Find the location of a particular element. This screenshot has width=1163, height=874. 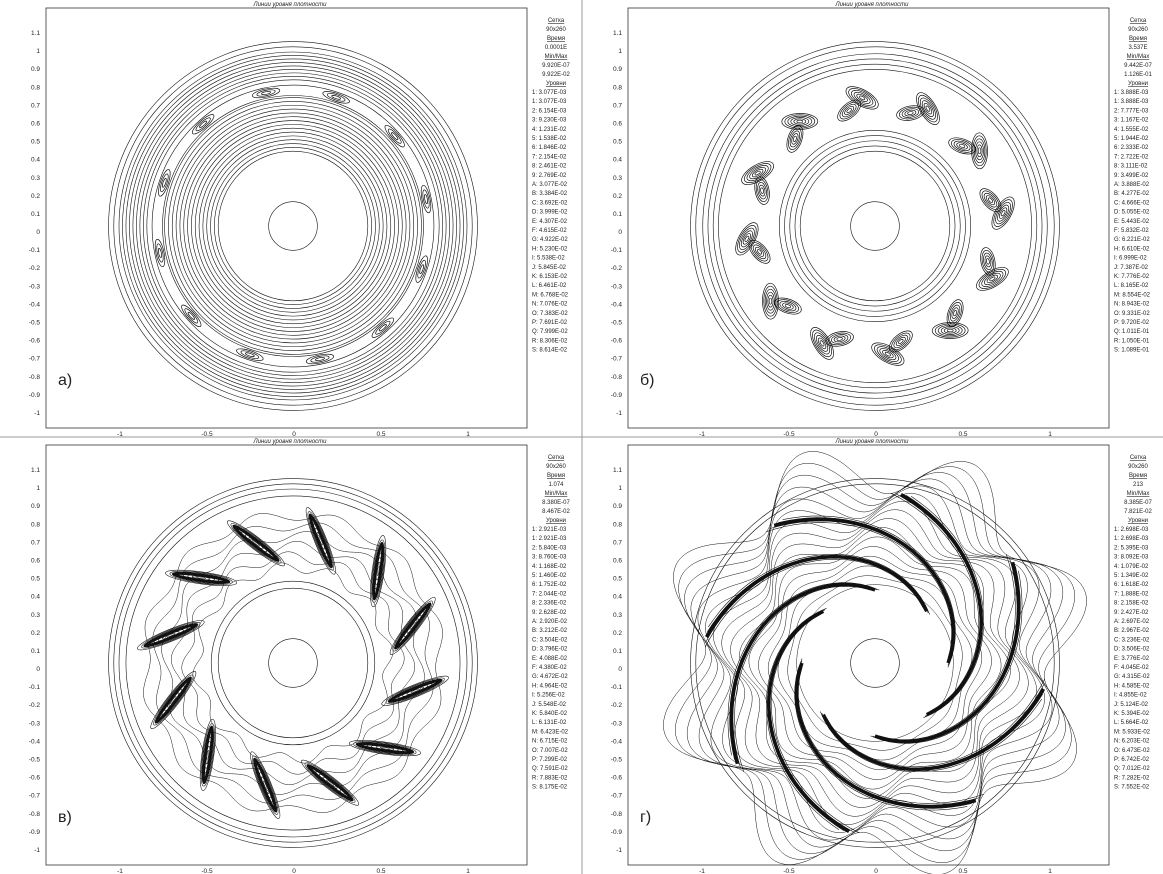

legend-text: 9.442E-07 is located at coordinates (1138, 66).